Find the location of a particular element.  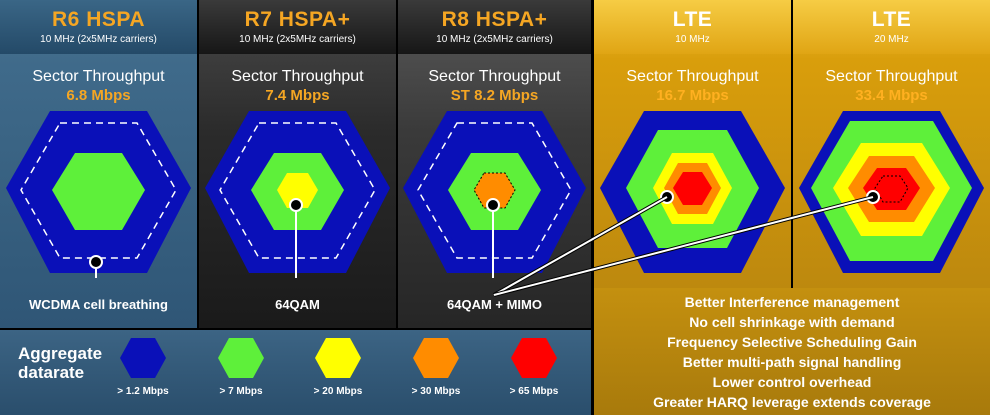

legend-item-green: > 7 Mbps is located at coordinates (241, 367).